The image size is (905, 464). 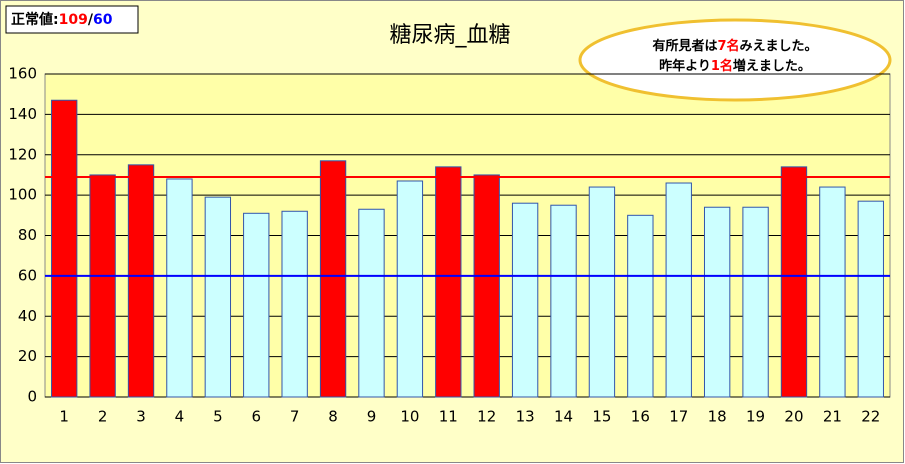 What do you see at coordinates (295, 417) in the screenshot?
I see `x-tick-label: 7` at bounding box center [295, 417].